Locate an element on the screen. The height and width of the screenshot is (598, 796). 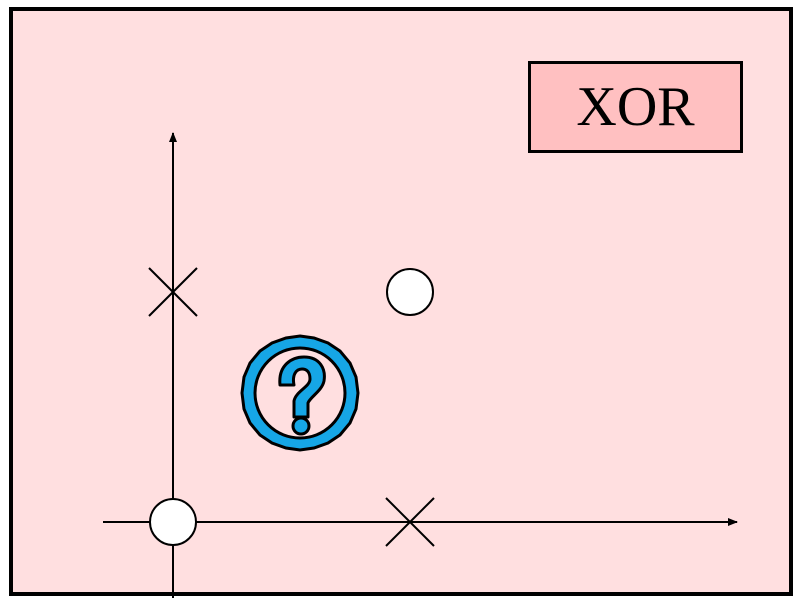
question-mark-icon is located at coordinates (300, 393).